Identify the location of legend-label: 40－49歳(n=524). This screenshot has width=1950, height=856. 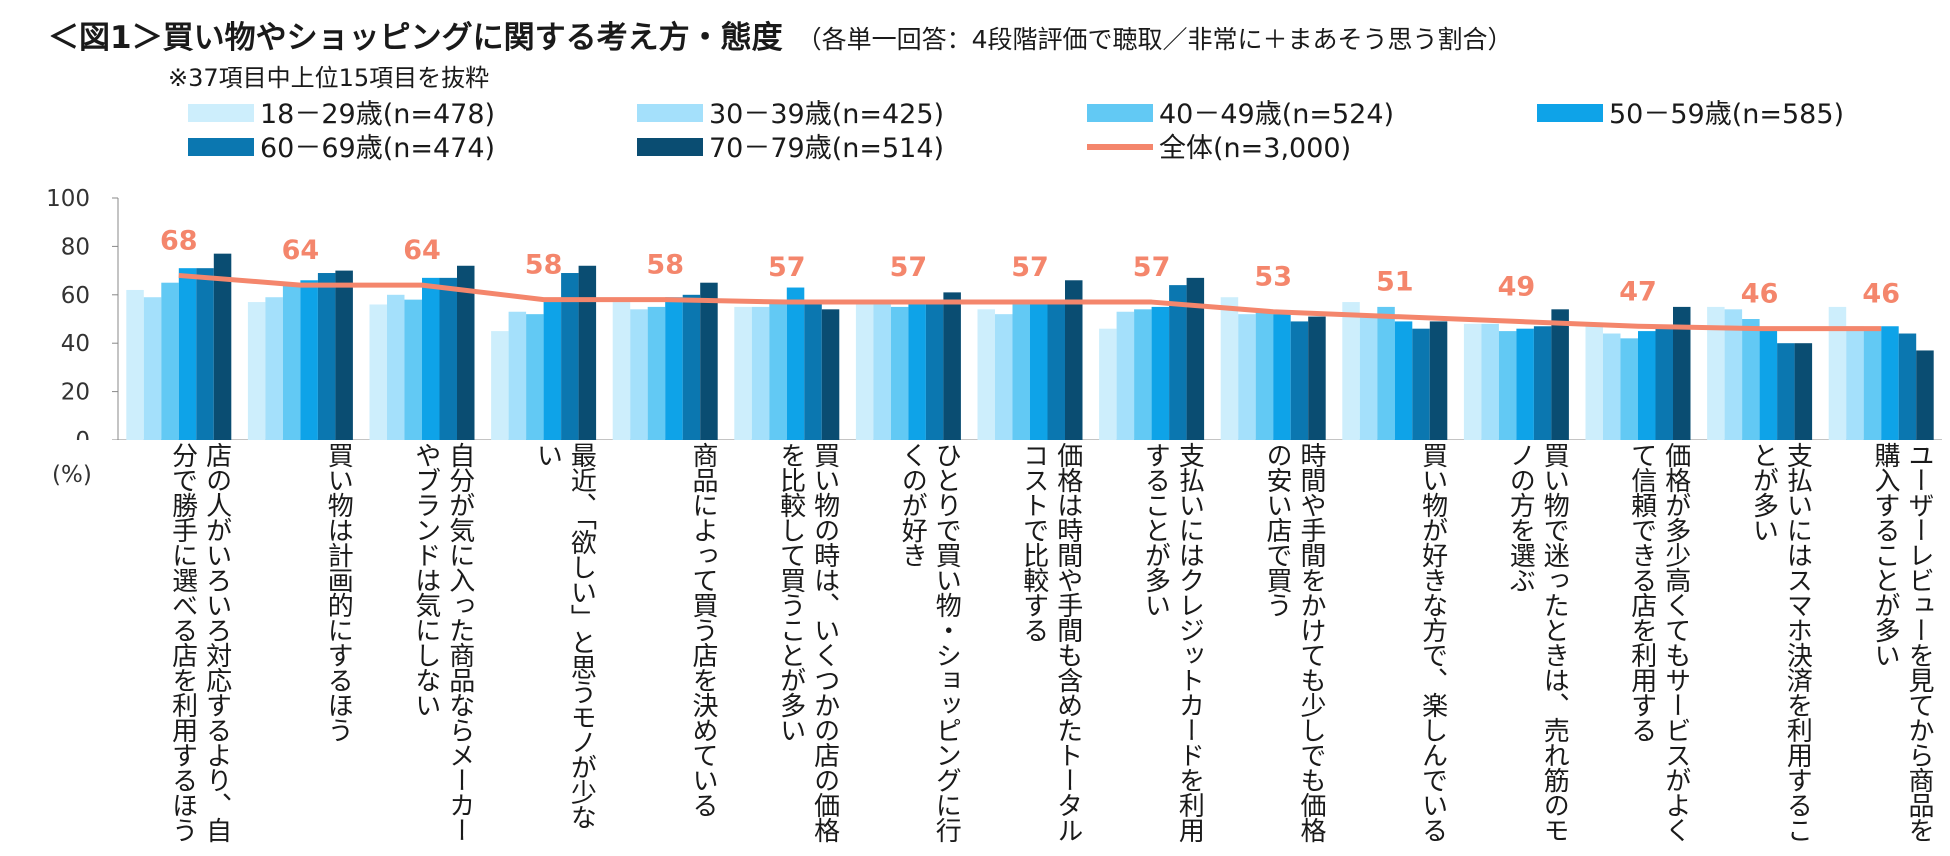
(1276, 115).